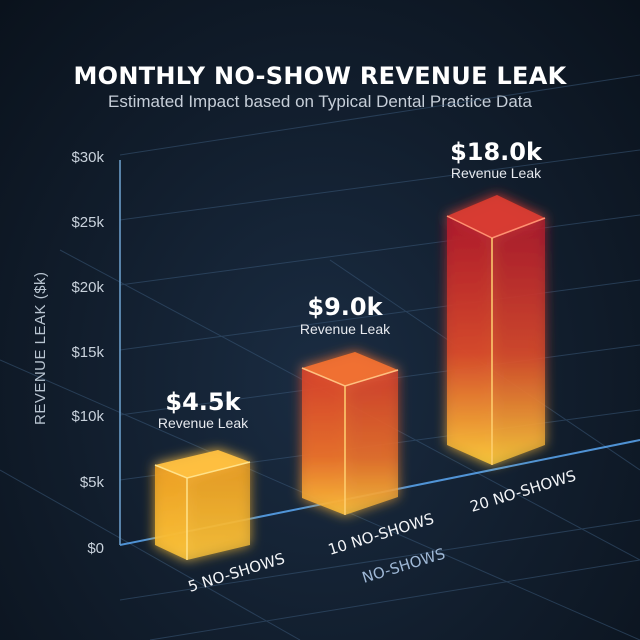 The image size is (640, 640). Describe the element at coordinates (203, 402) in the screenshot. I see `bar-value-label: $4.5k` at that location.